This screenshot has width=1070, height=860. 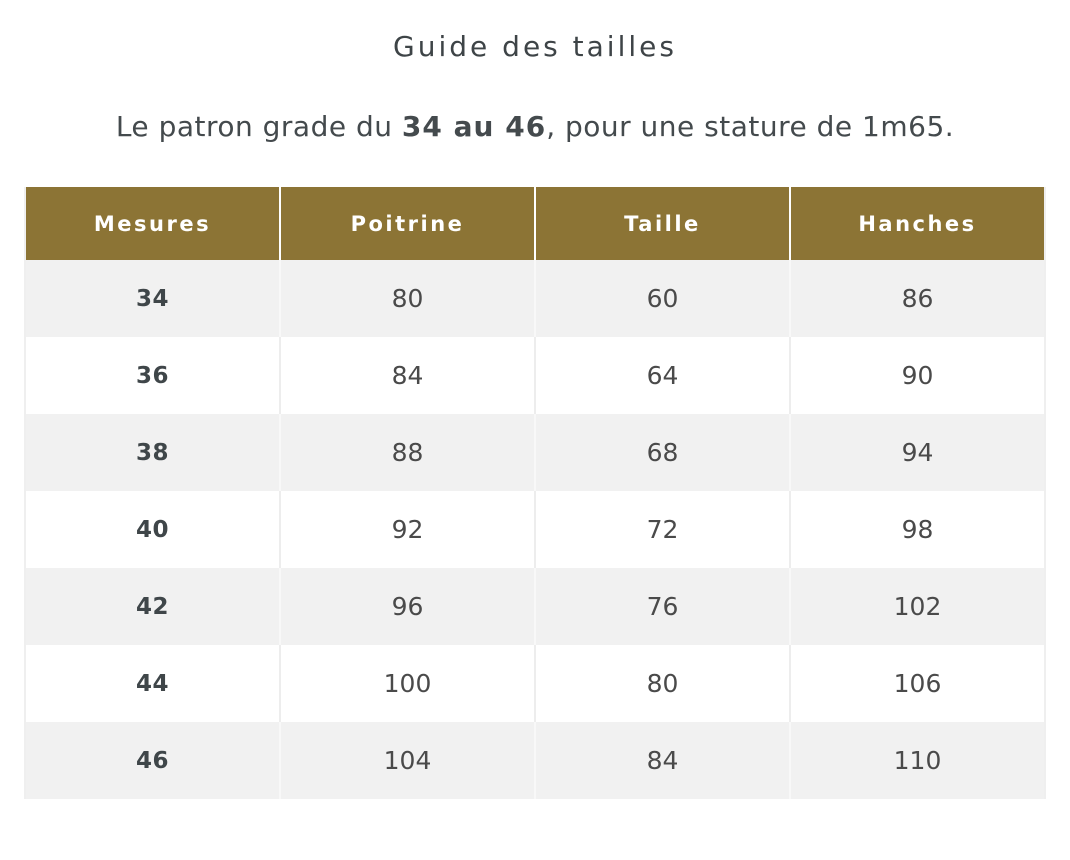 I want to click on table-row: 36 84 64 90, so click(x=535, y=375).